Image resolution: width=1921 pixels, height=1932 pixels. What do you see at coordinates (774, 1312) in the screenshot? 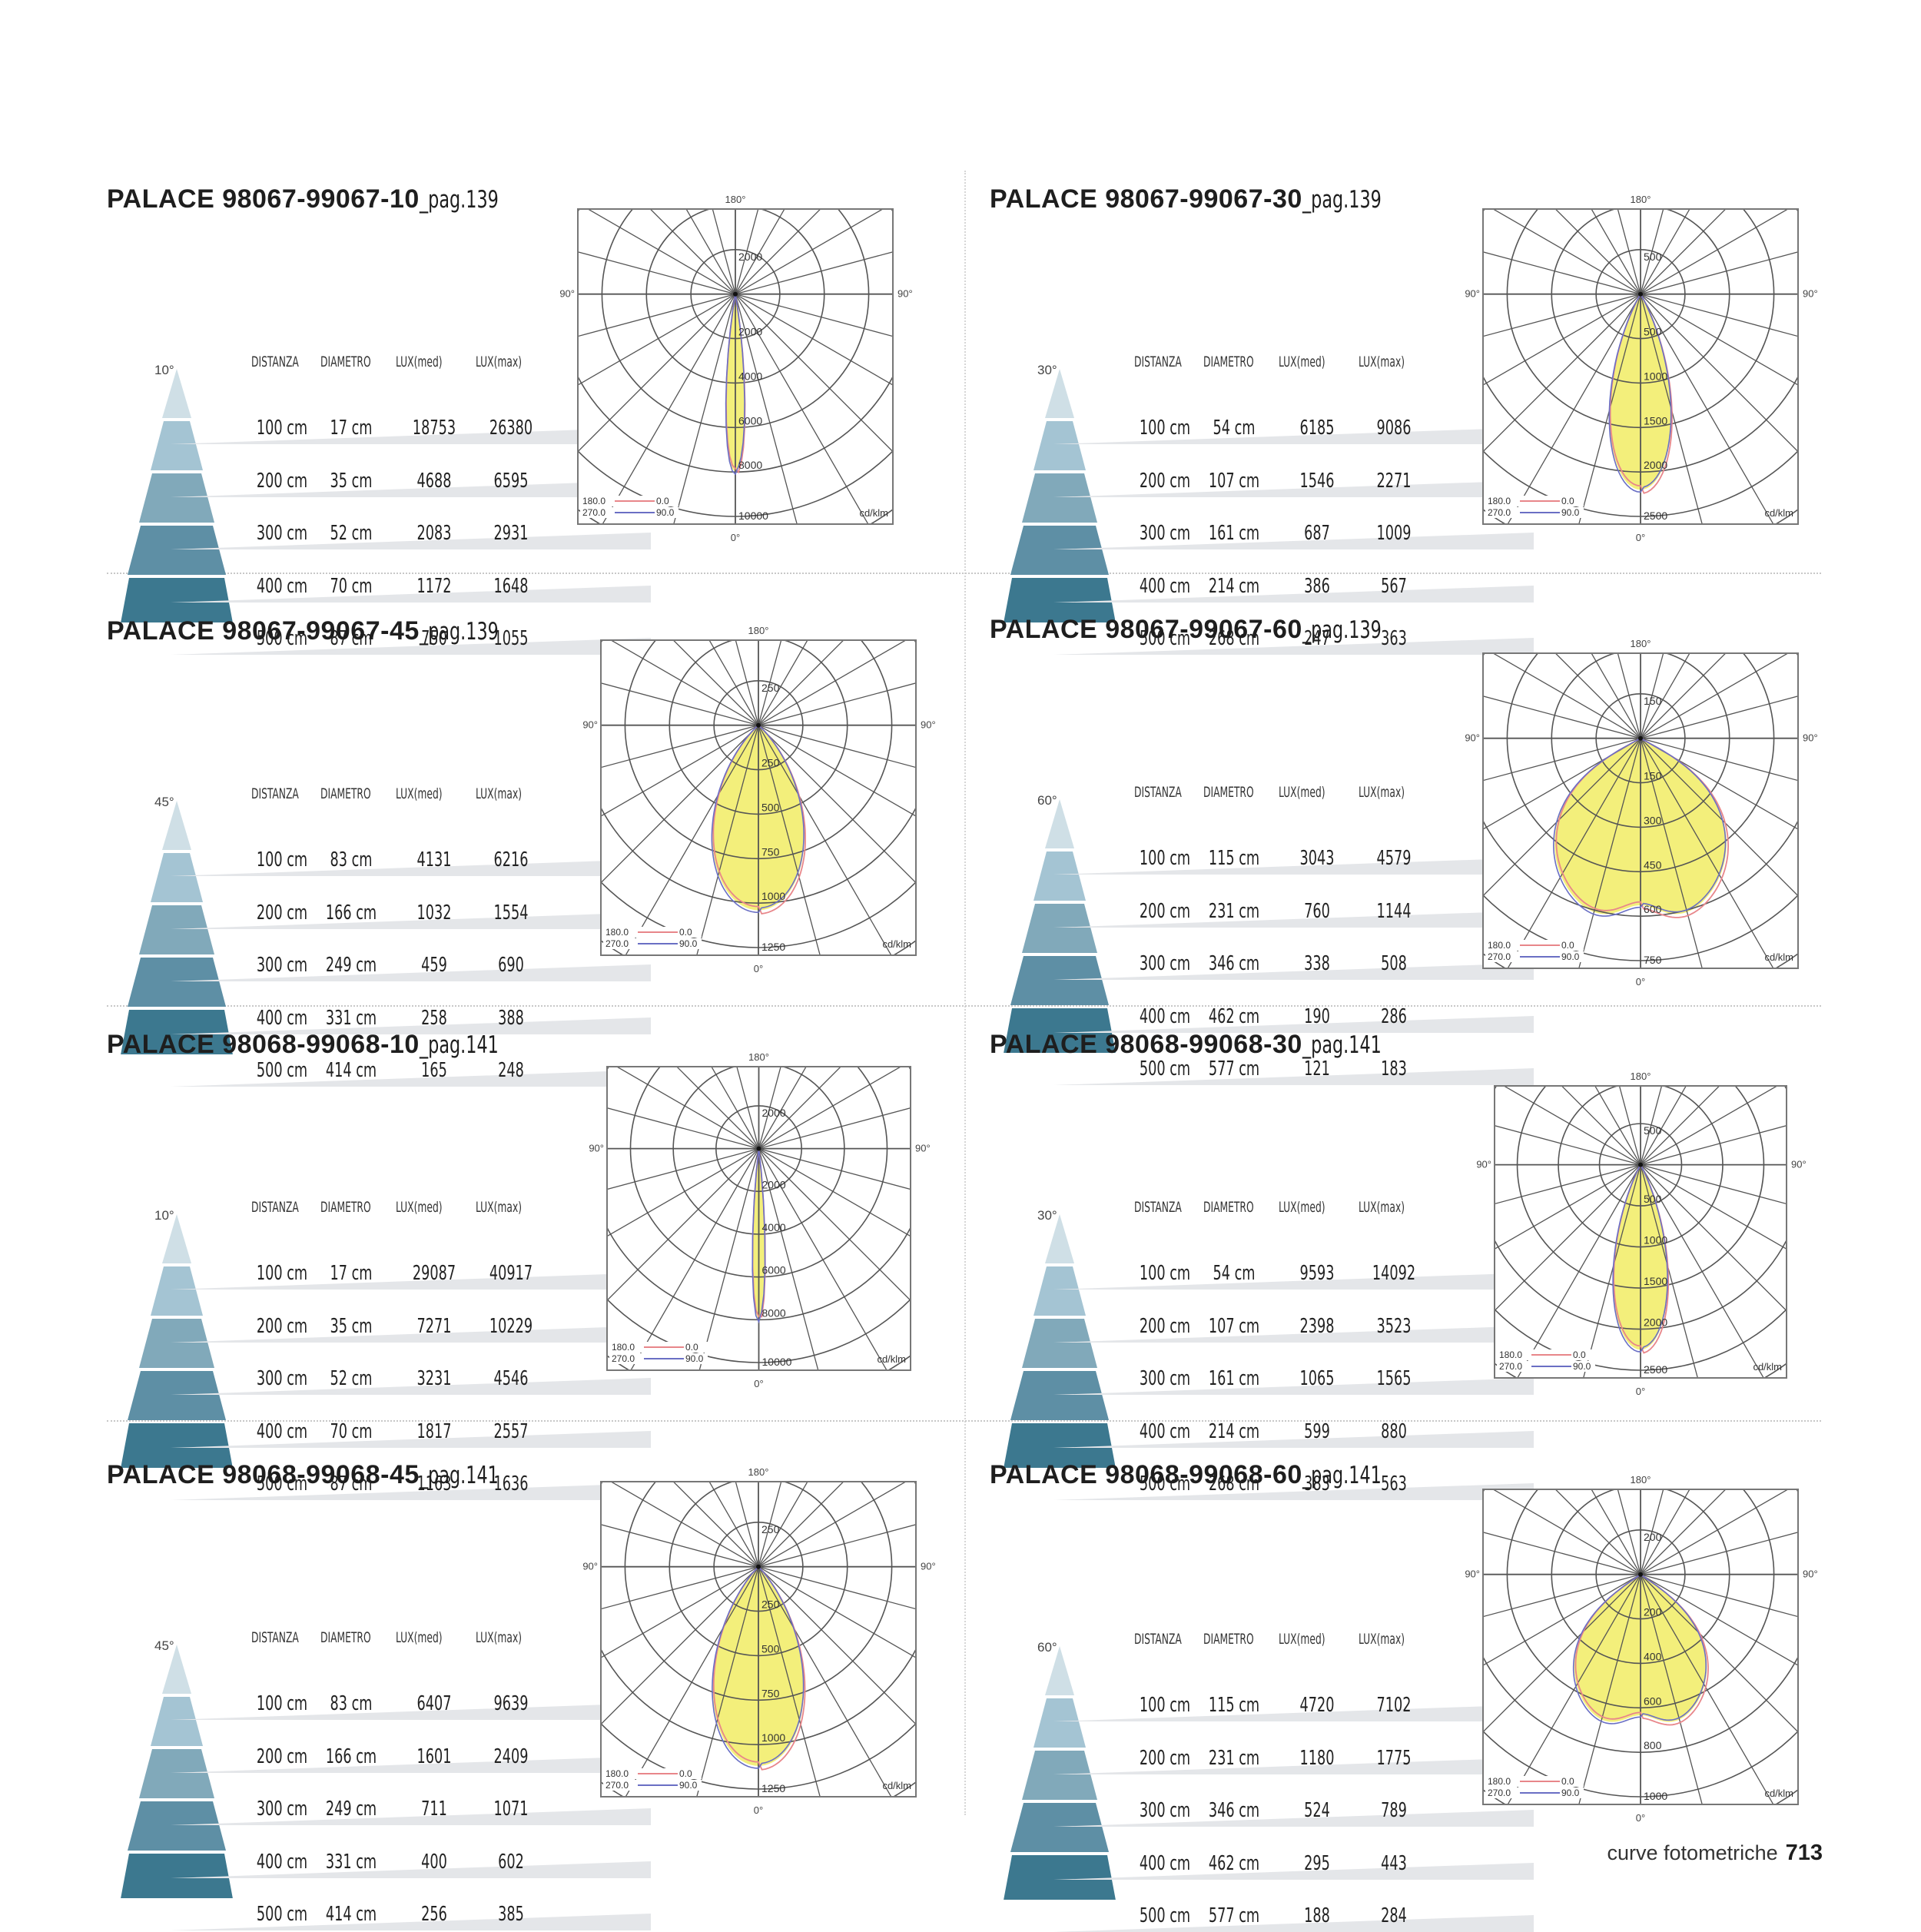
I see `ring-label: 8000` at bounding box center [774, 1312].